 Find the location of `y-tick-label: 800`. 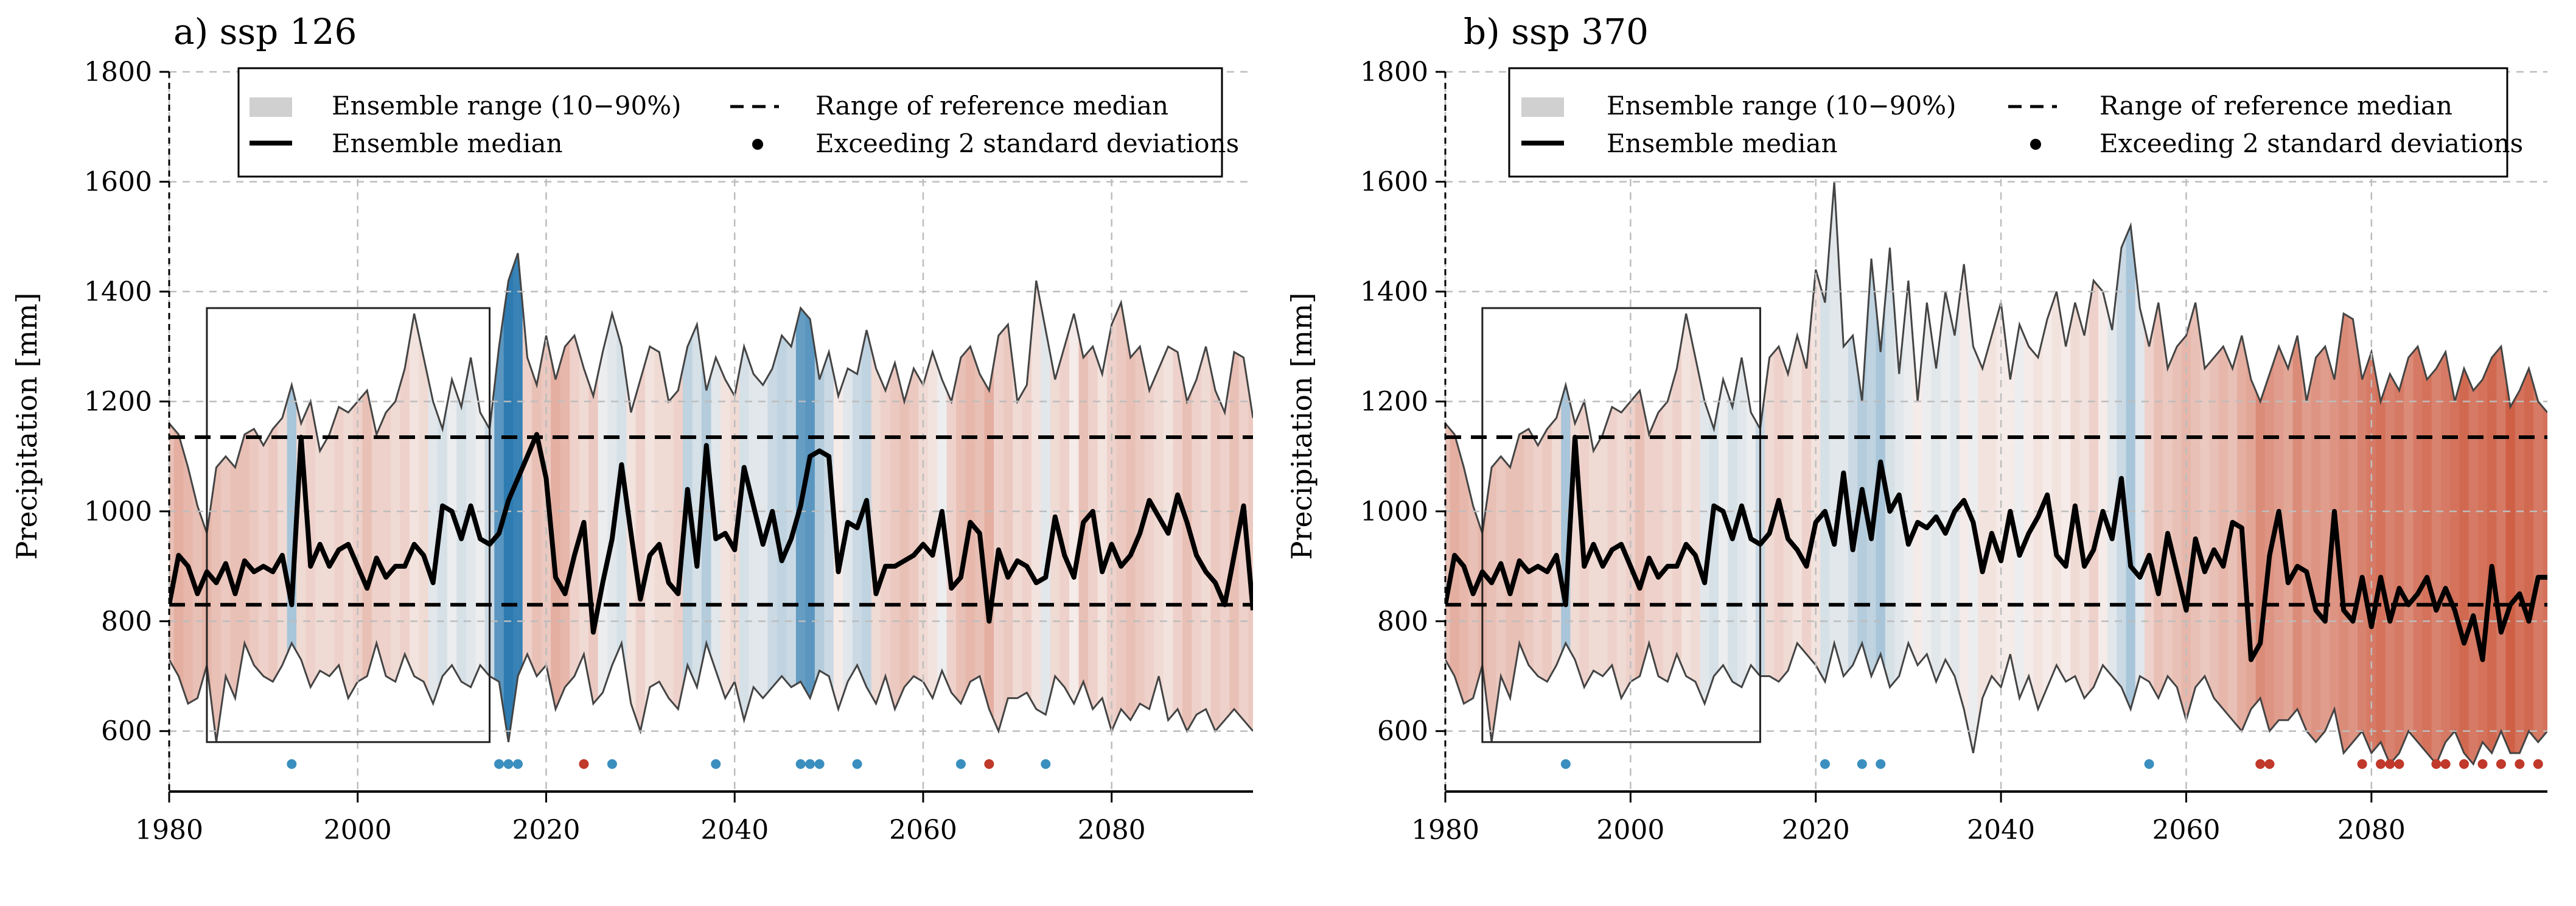

y-tick-label: 800 is located at coordinates (126, 621).